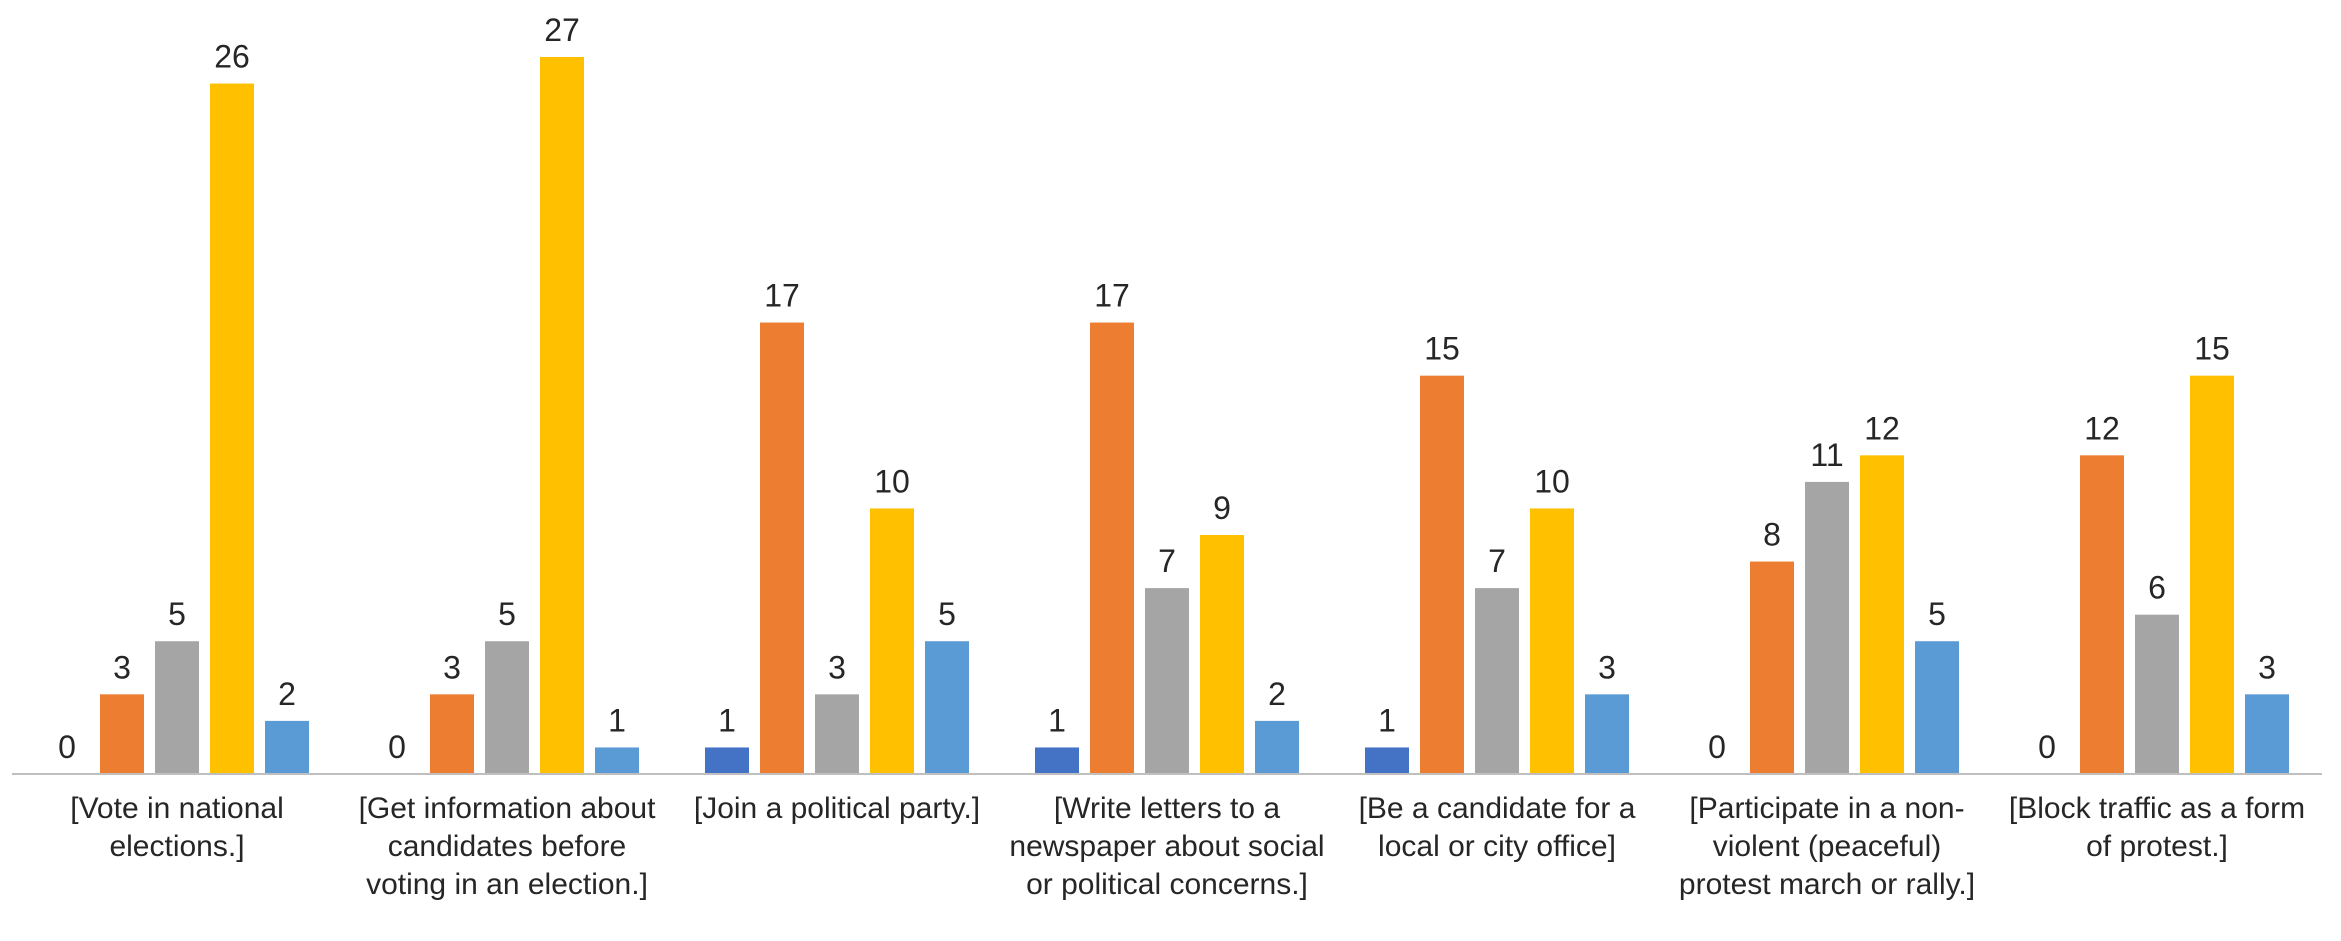 This screenshot has height=941, width=2341. What do you see at coordinates (1222, 508) in the screenshot?
I see `data-label: 9` at bounding box center [1222, 508].